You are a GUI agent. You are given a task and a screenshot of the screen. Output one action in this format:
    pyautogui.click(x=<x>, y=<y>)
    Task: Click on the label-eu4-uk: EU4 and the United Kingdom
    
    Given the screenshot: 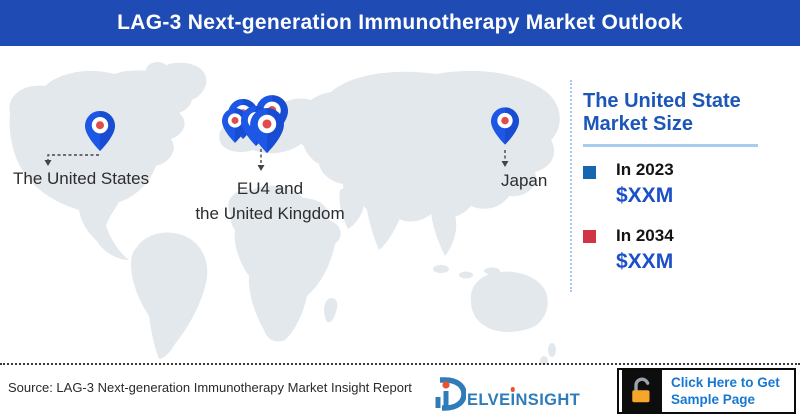 What is the action you would take?
    pyautogui.click(x=269, y=201)
    